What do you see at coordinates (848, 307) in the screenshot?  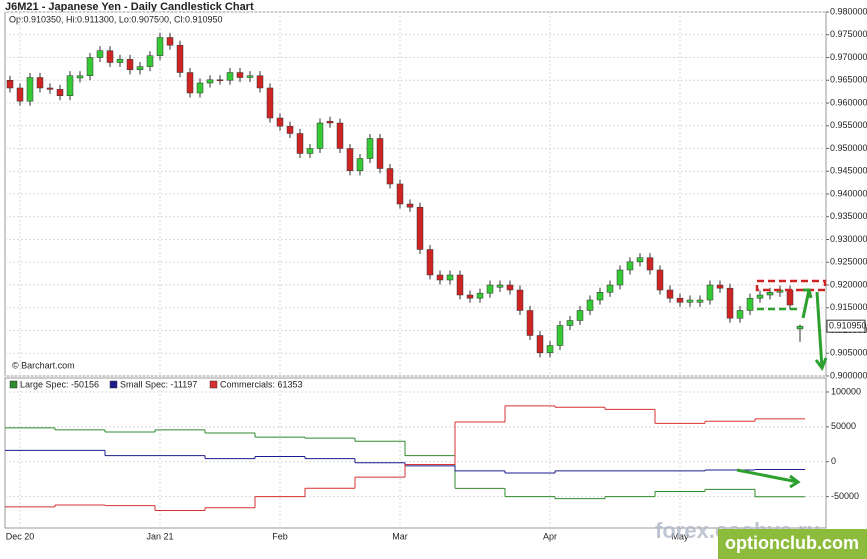 I see `y-tick-label: 0.915000` at bounding box center [848, 307].